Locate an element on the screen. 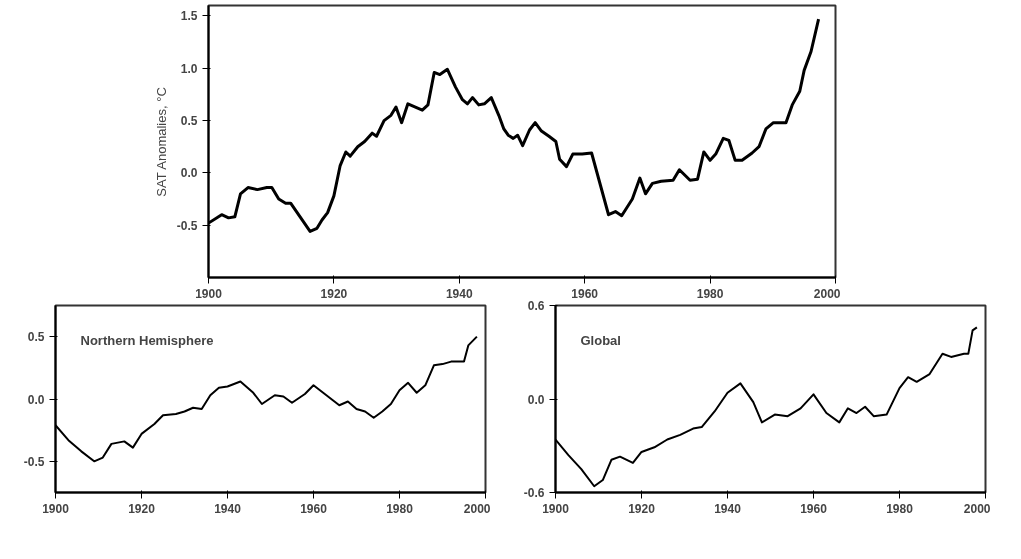  y-tick-label: 1.0 is located at coordinates (189, 68).